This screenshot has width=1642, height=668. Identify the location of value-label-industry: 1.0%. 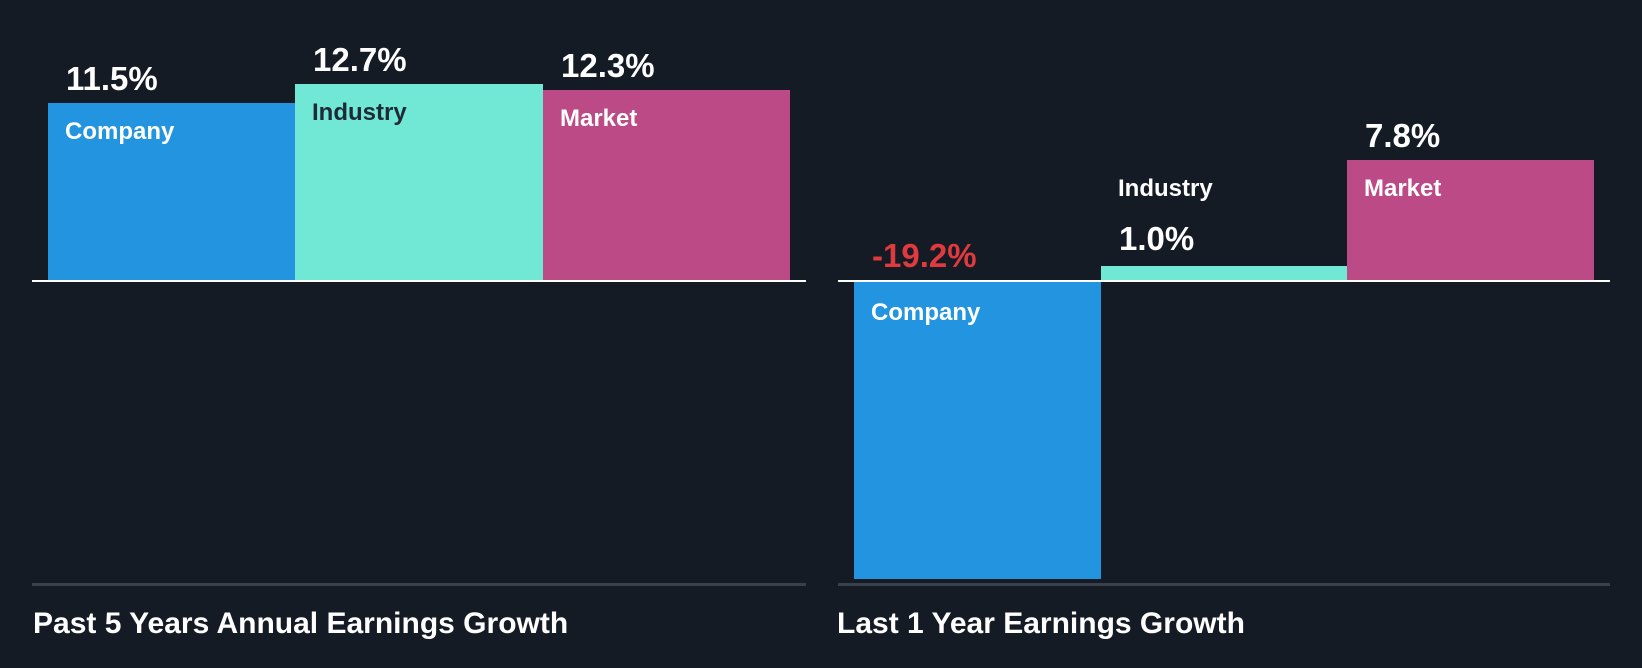
(1157, 238).